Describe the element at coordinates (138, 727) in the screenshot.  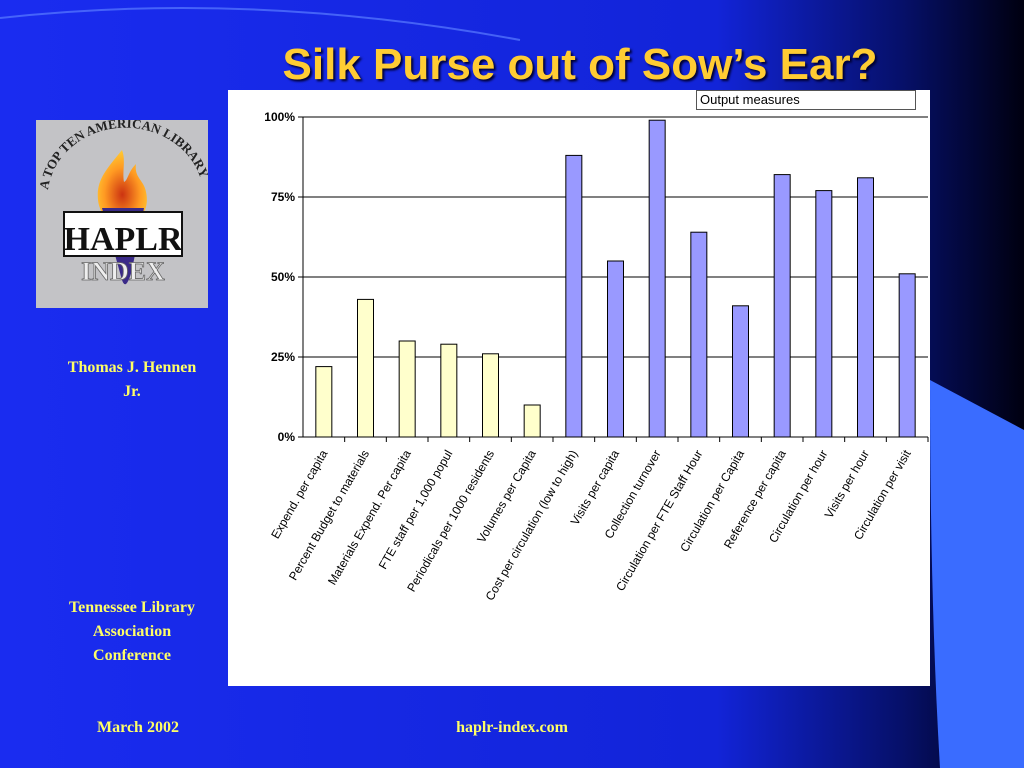
I see `presentation-date: March 2002` at that location.